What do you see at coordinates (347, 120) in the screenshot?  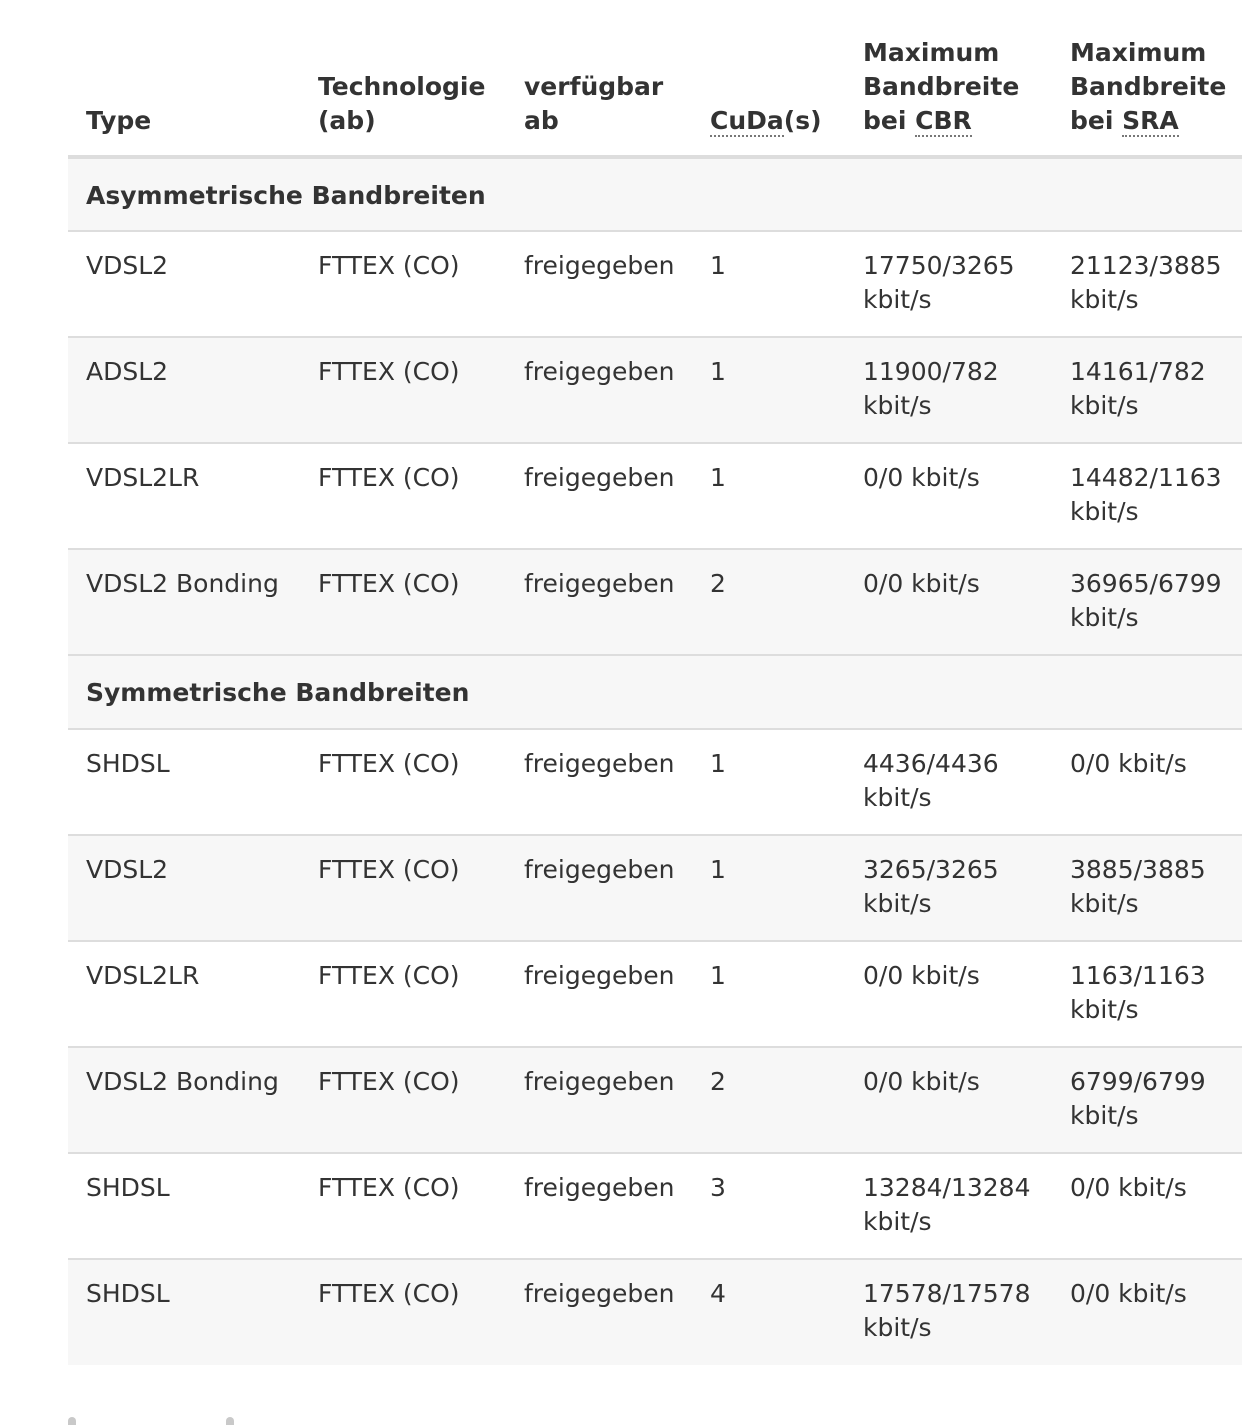 I see `header-technology-line2: (ab)` at bounding box center [347, 120].